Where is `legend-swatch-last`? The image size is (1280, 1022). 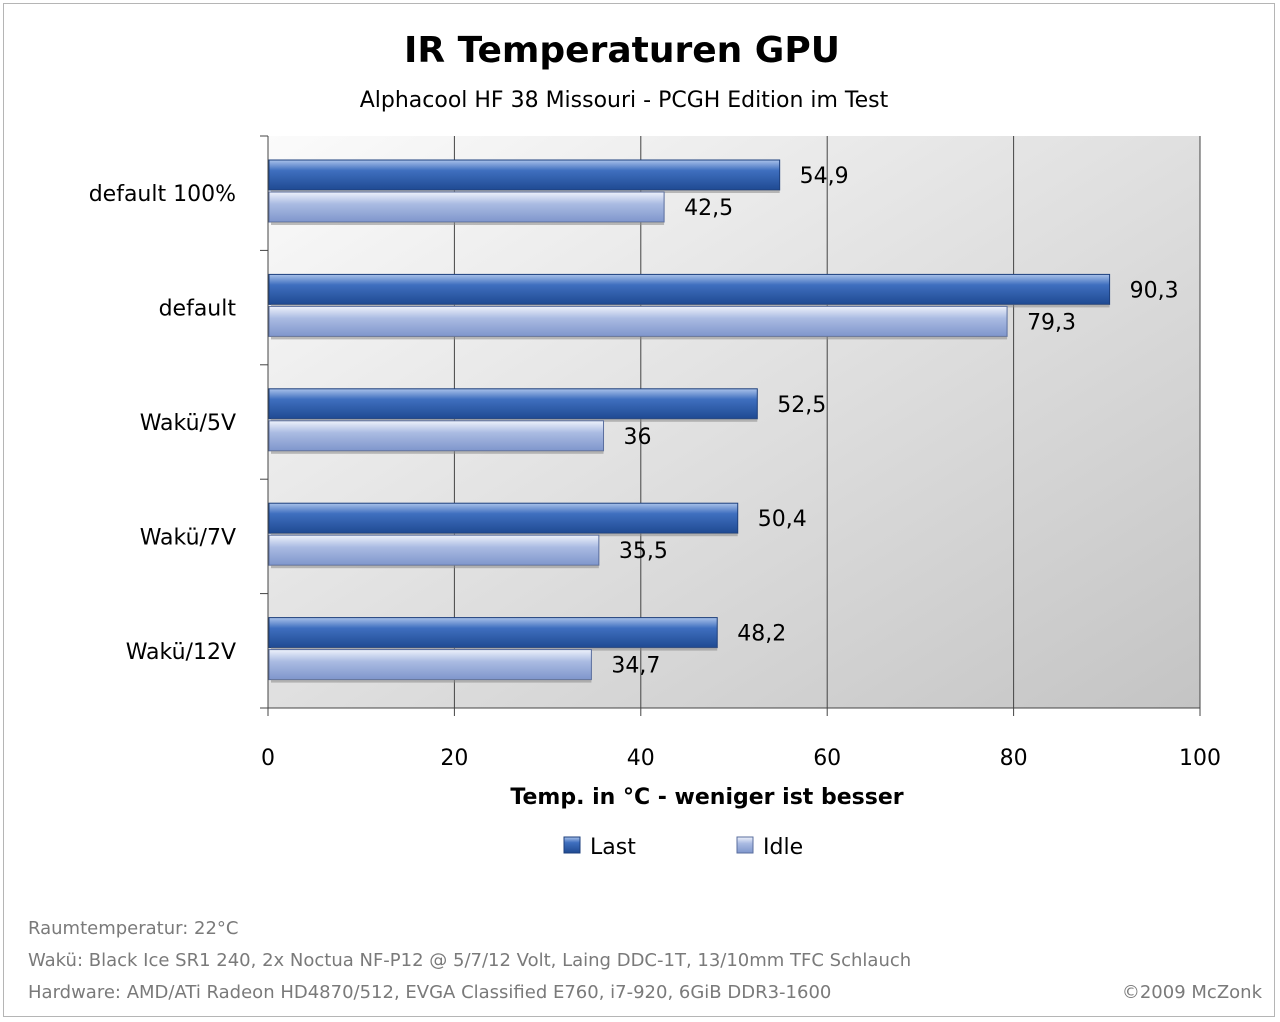
legend-swatch-last is located at coordinates (572, 845).